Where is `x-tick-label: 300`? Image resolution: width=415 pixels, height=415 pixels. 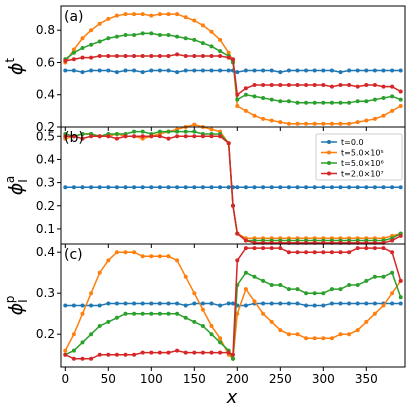
x-tick-label: 300 is located at coordinates (323, 379).